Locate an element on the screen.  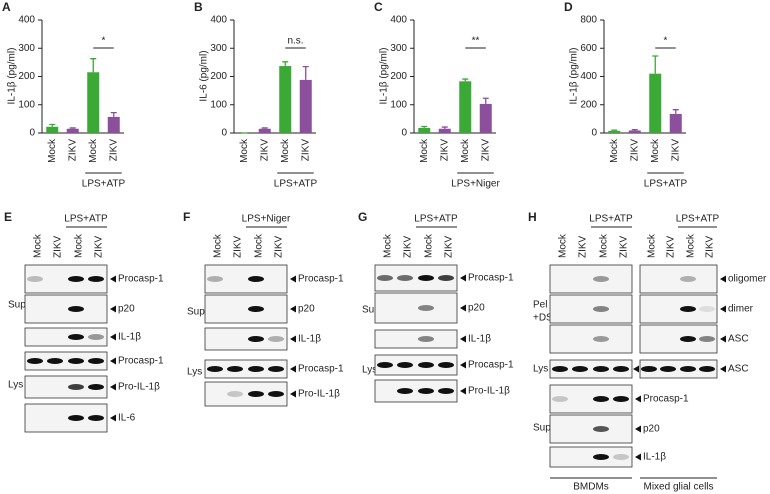
section-label: Pel is located at coordinates (540, 305).